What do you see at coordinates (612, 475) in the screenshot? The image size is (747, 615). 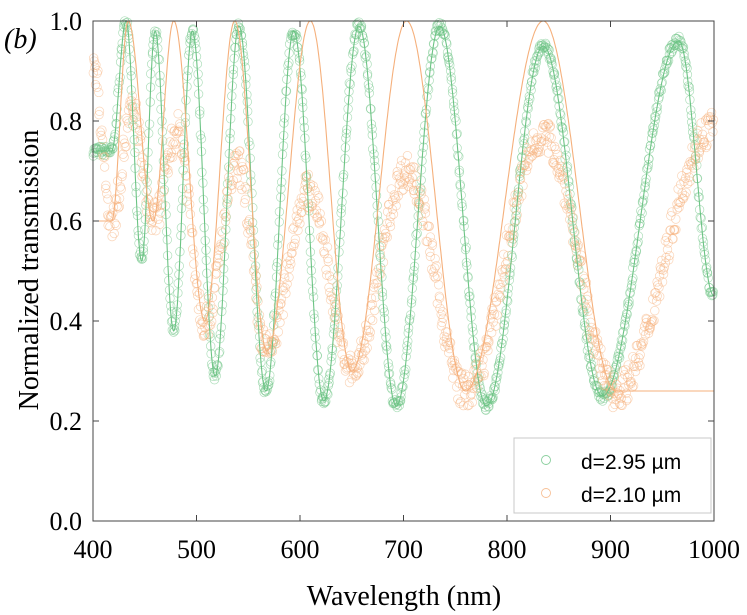 I see `legend-box` at bounding box center [612, 475].